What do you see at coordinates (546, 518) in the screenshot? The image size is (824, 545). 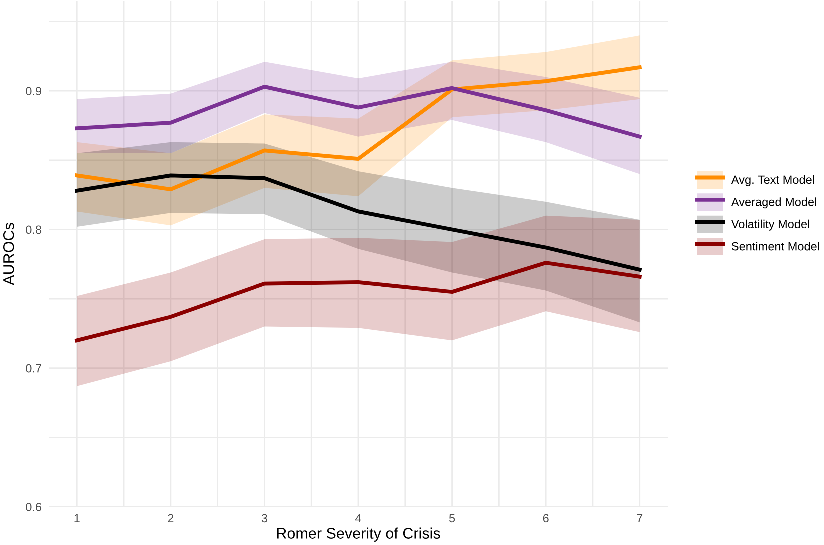 I see `x-tick-label: 6` at bounding box center [546, 518].